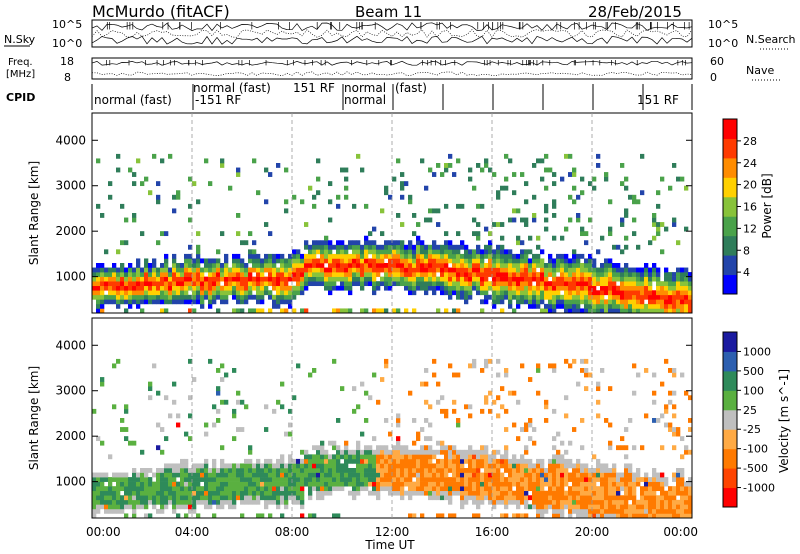 This screenshot has width=800, height=554. Describe the element at coordinates (70, 345) in the screenshot. I see `y-tick-label: 4000` at that location.